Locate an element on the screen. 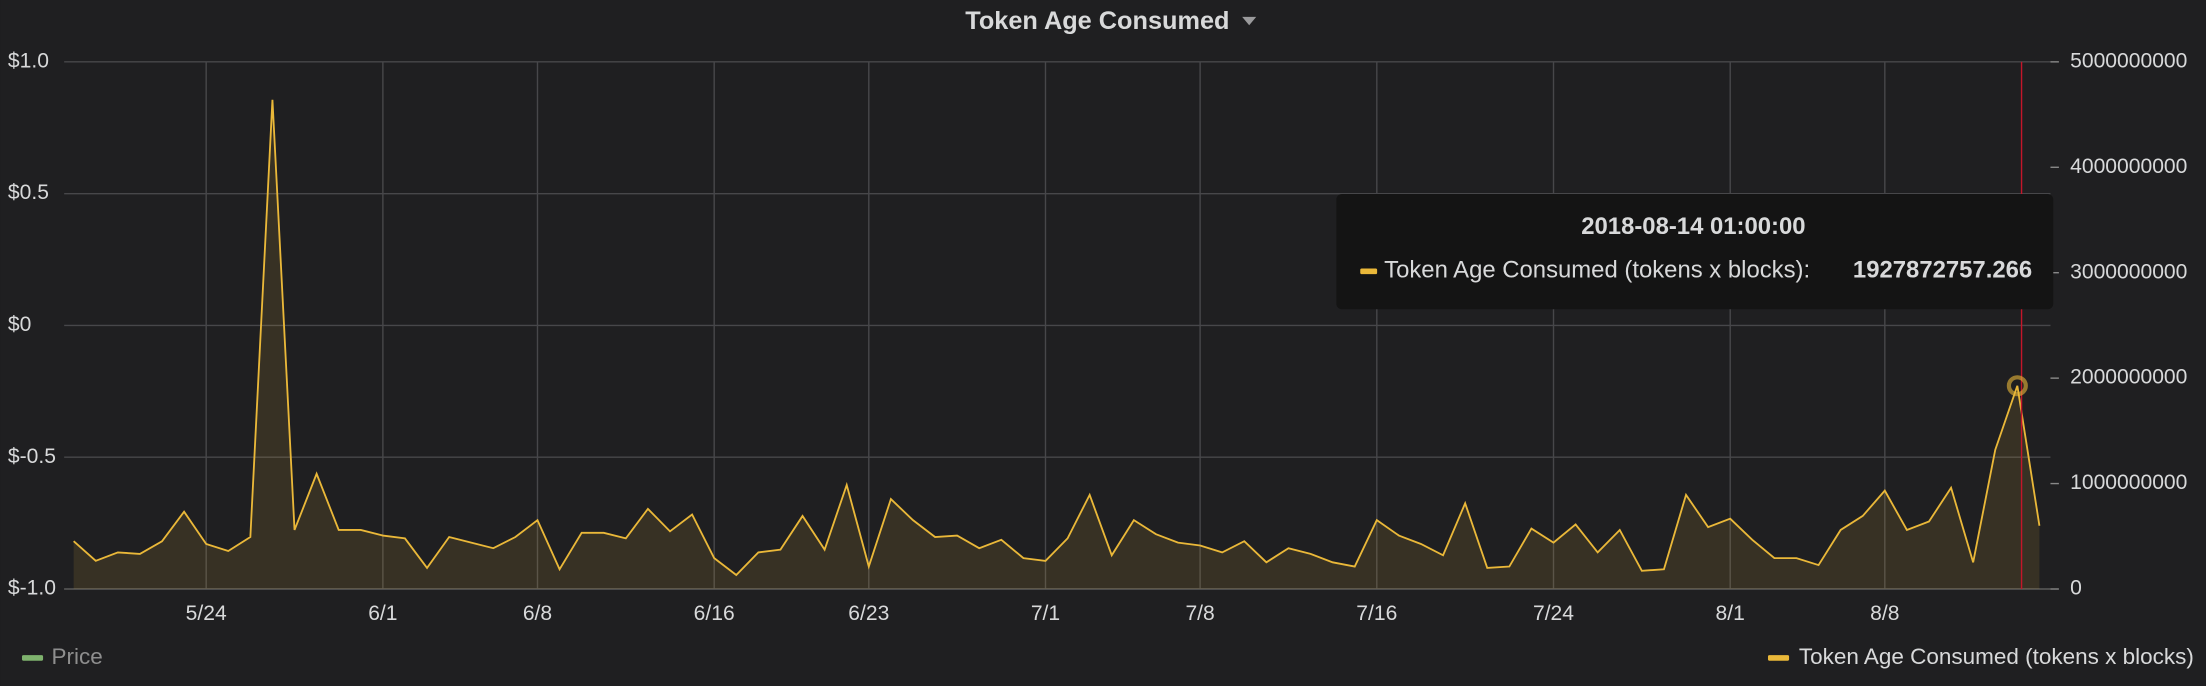  chart-title: Token Age Consumed is located at coordinates (1097, 21).